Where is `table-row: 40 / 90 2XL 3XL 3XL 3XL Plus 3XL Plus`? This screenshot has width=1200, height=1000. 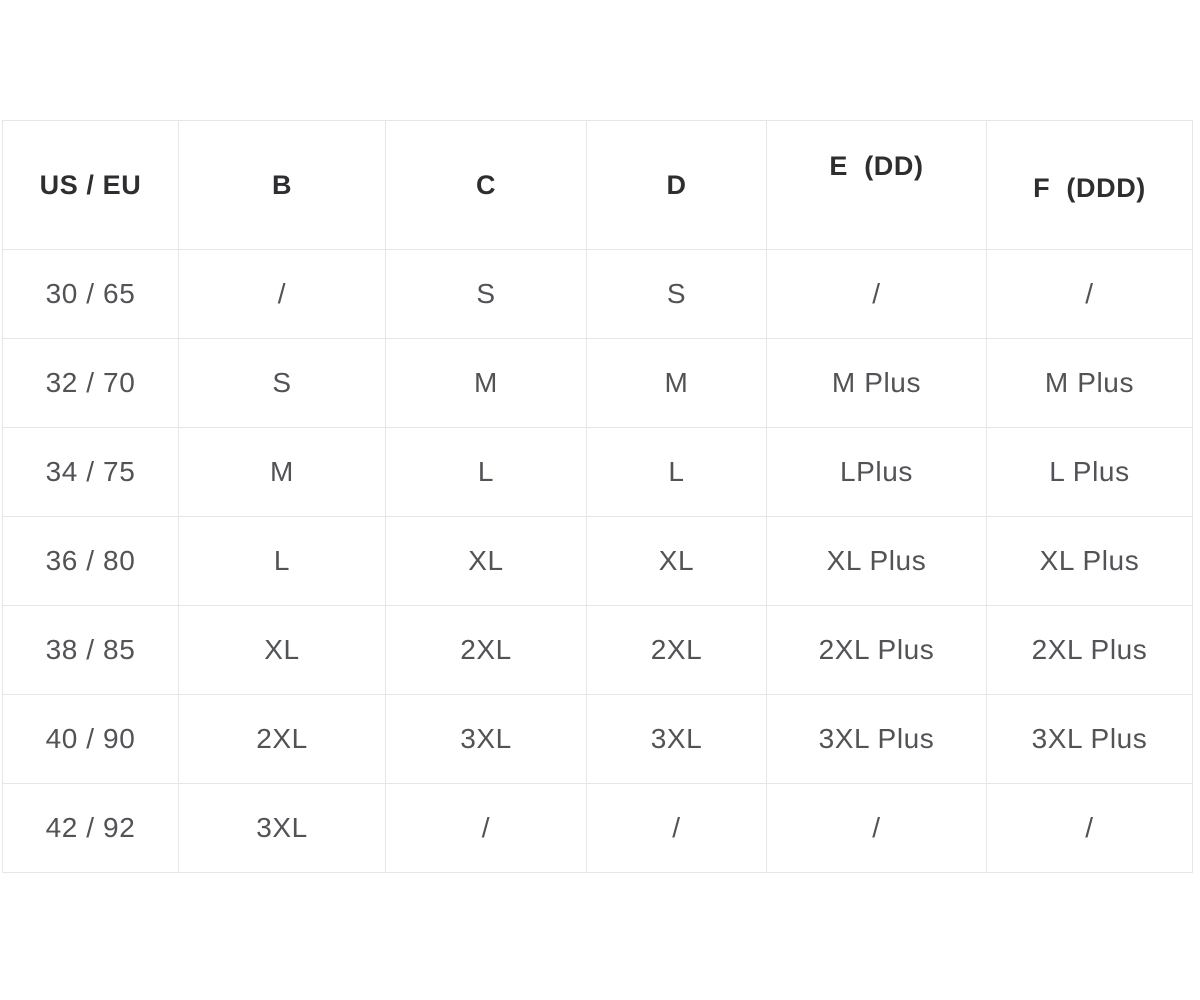
table-row: 40 / 90 2XL 3XL 3XL 3XL Plus 3XL Plus is located at coordinates (597, 739).